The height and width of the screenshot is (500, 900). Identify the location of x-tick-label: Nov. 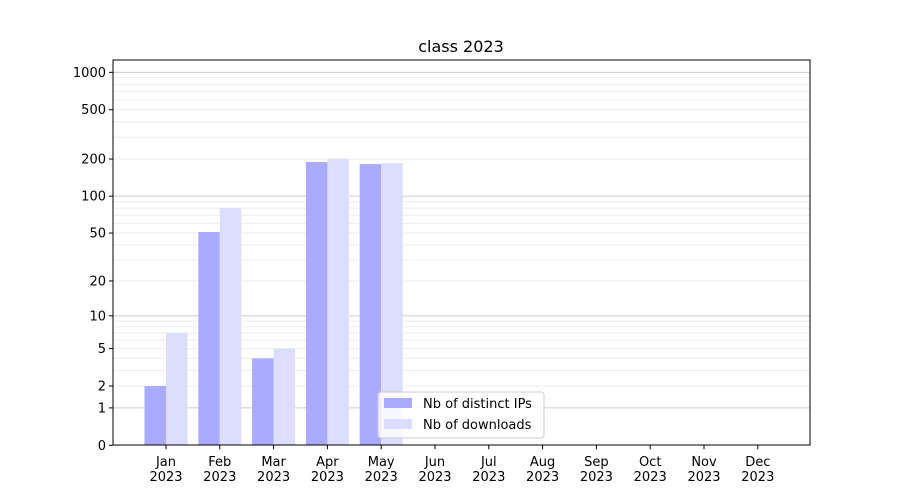
(704, 462).